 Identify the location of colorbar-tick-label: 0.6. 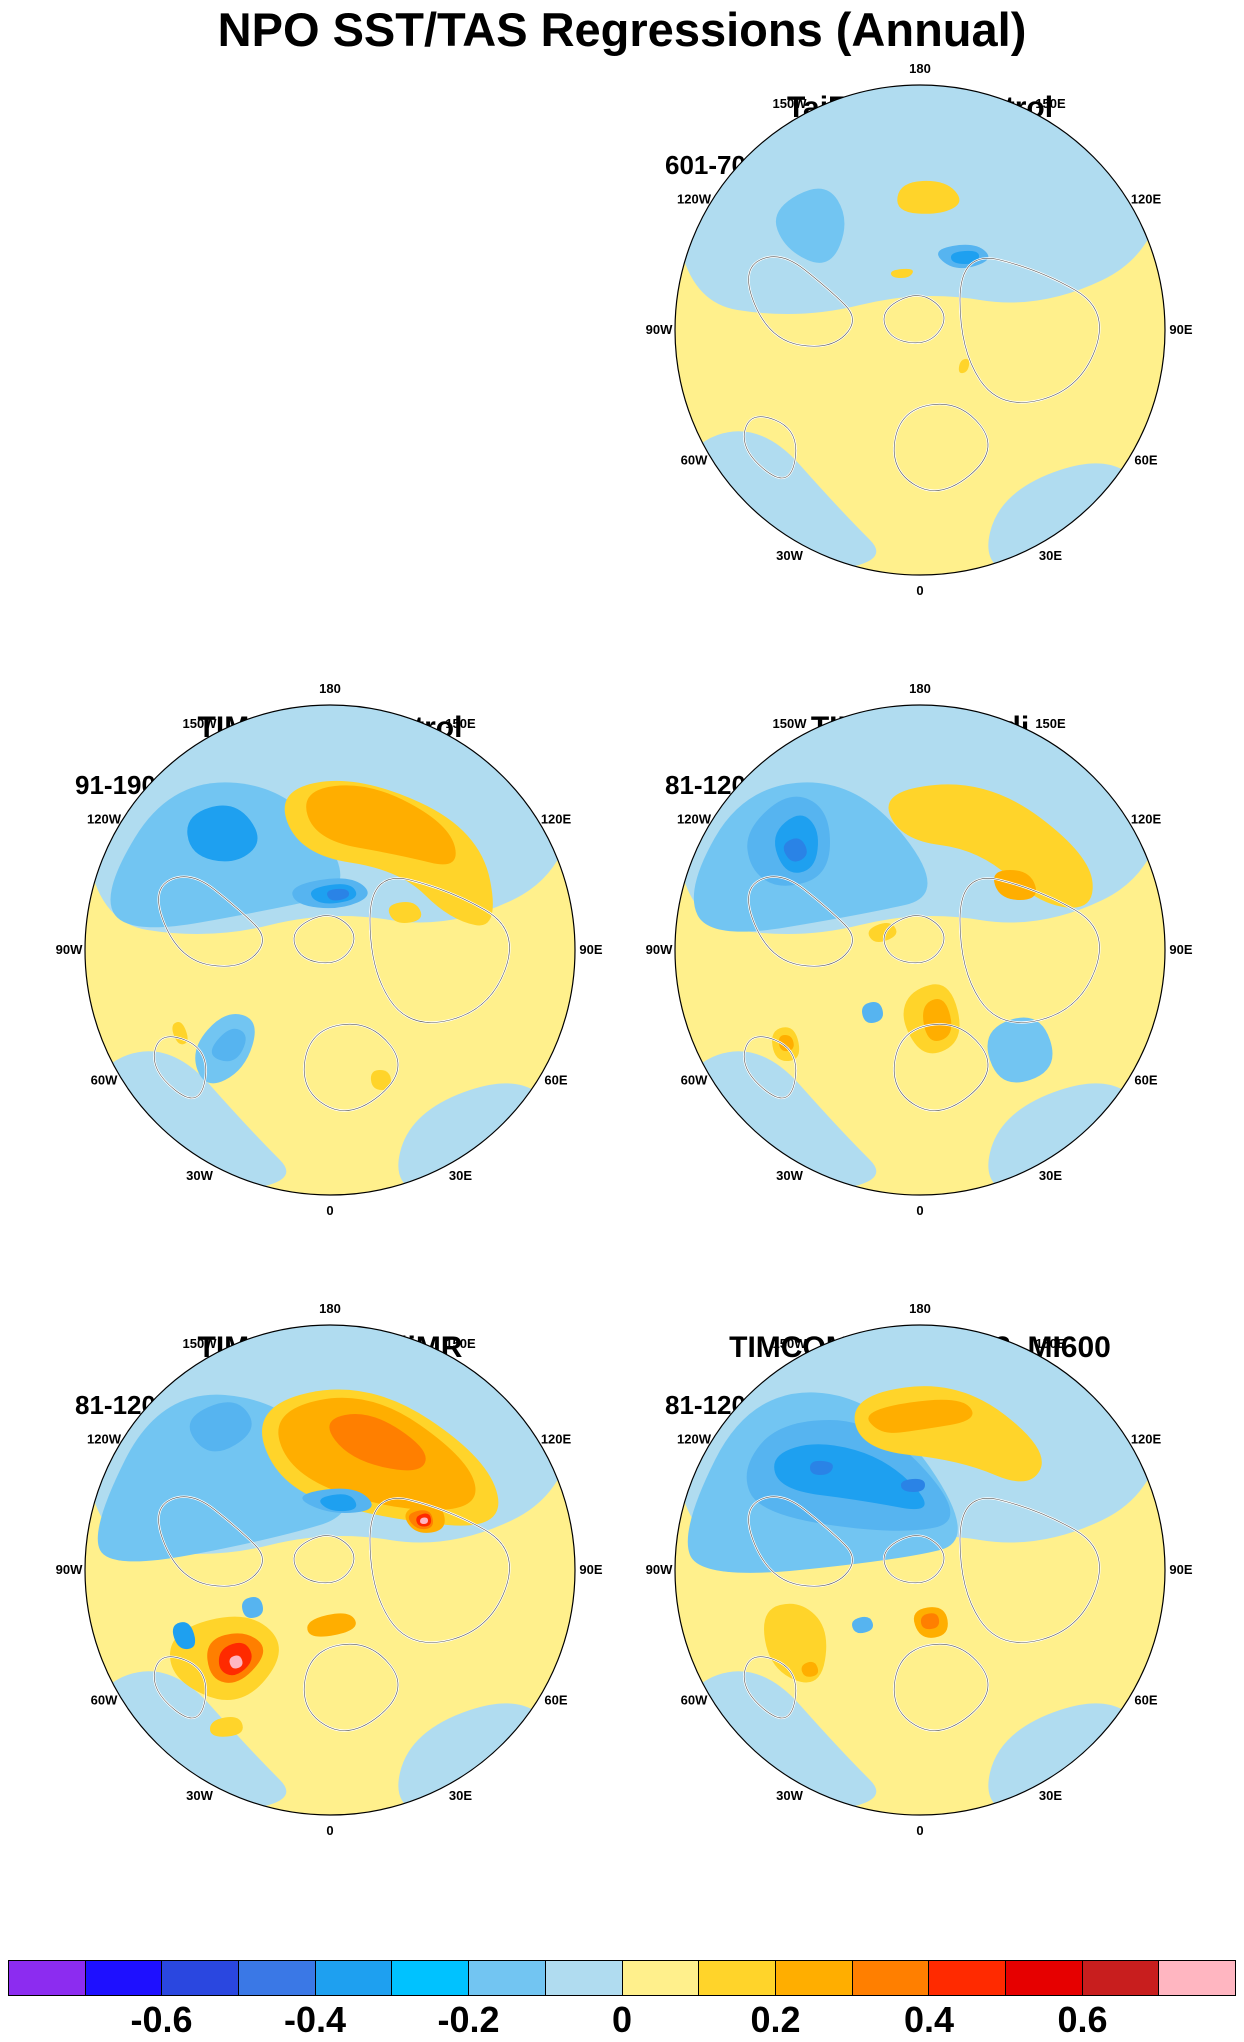
(1082, 2019).